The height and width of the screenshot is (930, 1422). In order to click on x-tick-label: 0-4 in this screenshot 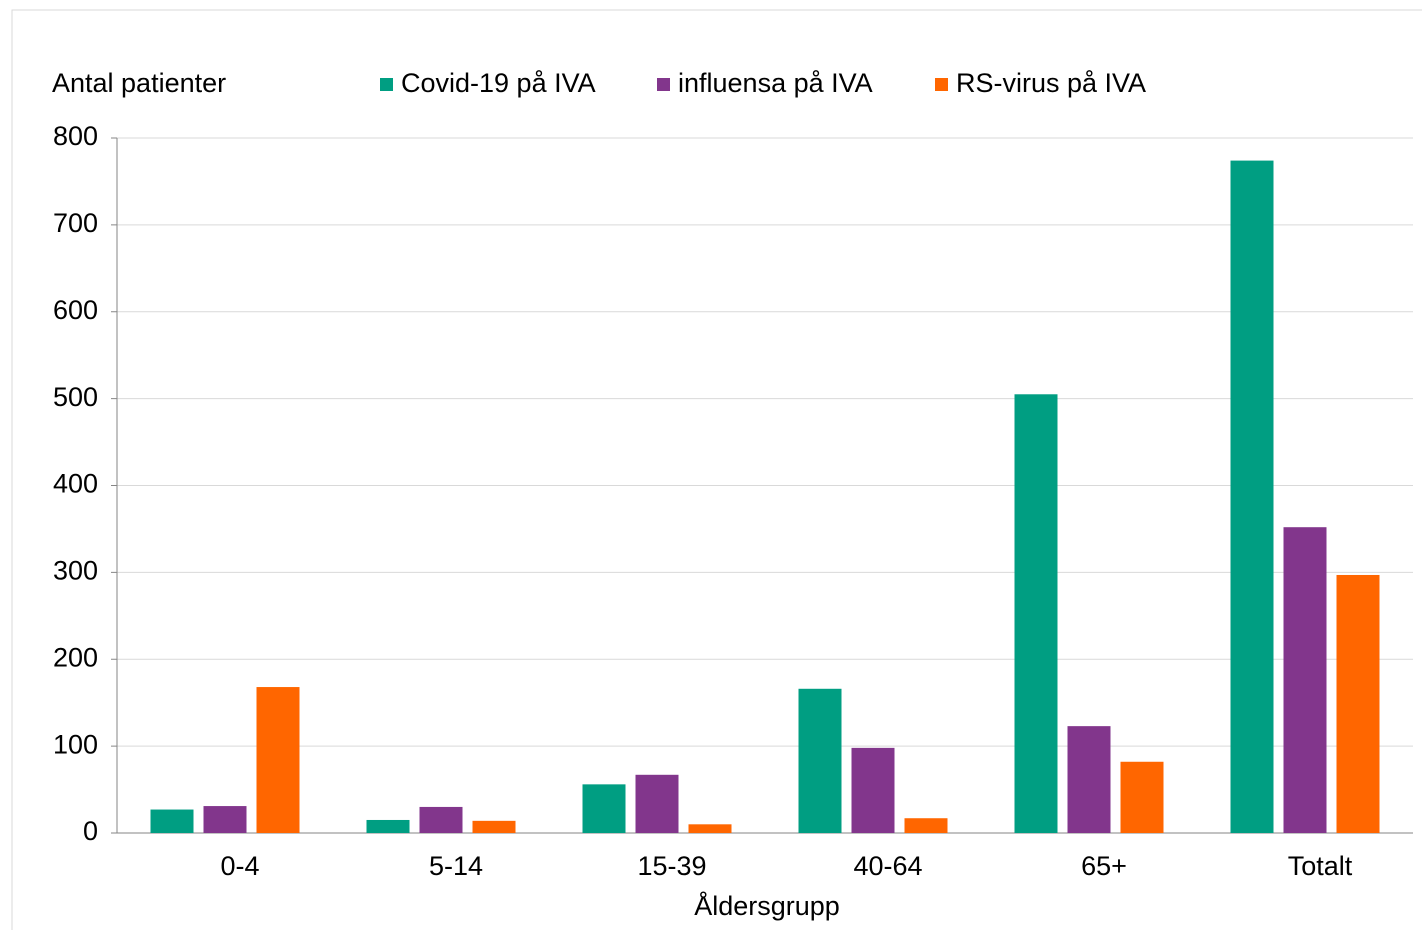, I will do `click(239, 866)`.